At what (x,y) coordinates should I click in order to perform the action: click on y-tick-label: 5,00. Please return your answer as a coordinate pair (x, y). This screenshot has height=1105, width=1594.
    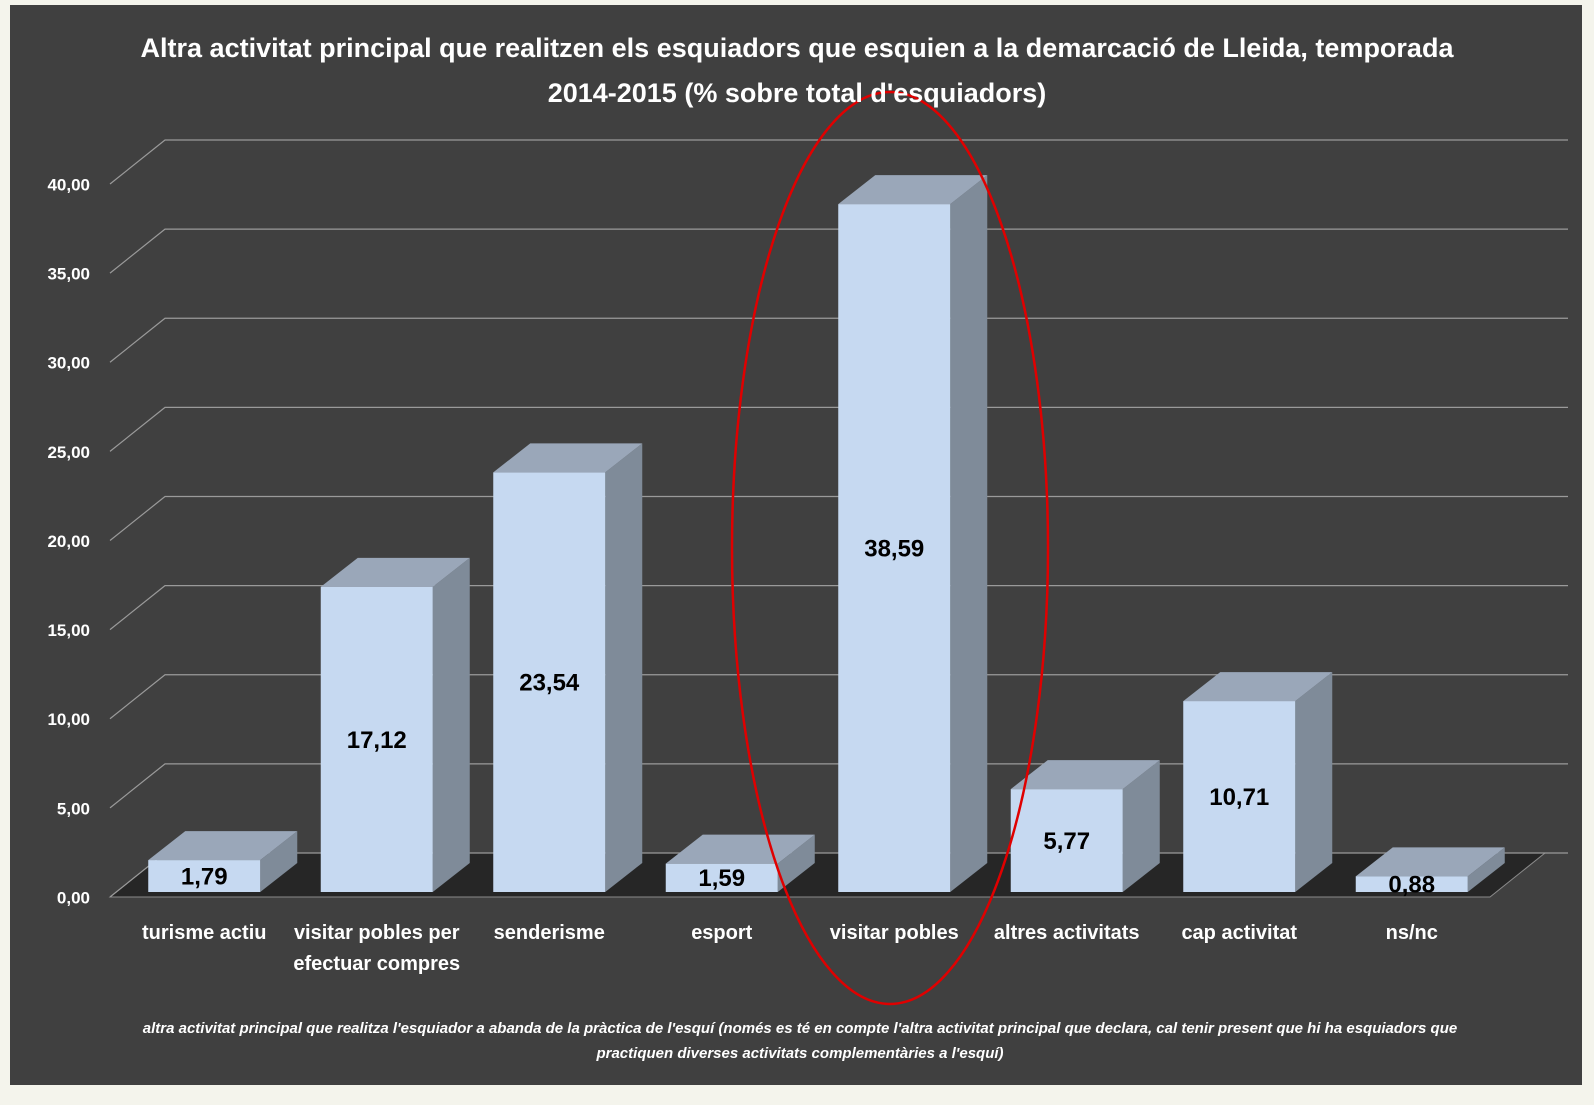
    Looking at the image, I should click on (73, 808).